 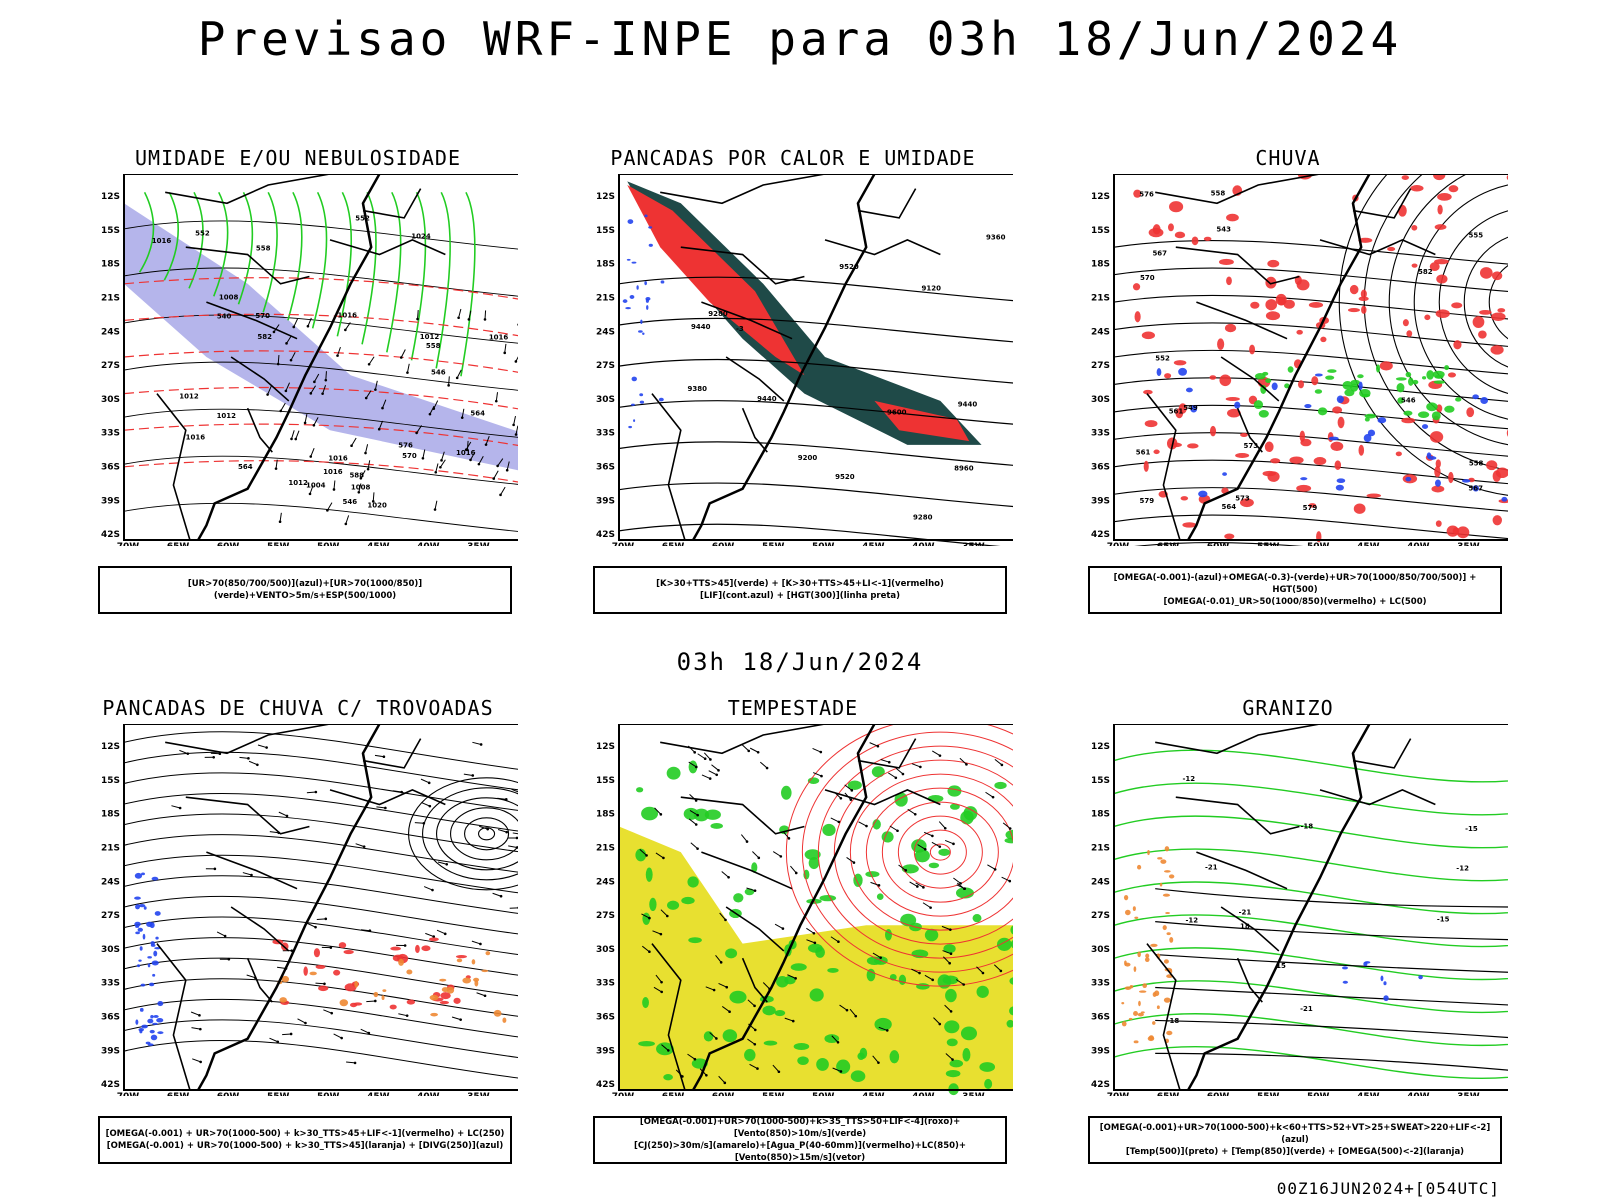 What do you see at coordinates (1100, 882) in the screenshot?
I see `lat-tick-label: 24S` at bounding box center [1100, 882].